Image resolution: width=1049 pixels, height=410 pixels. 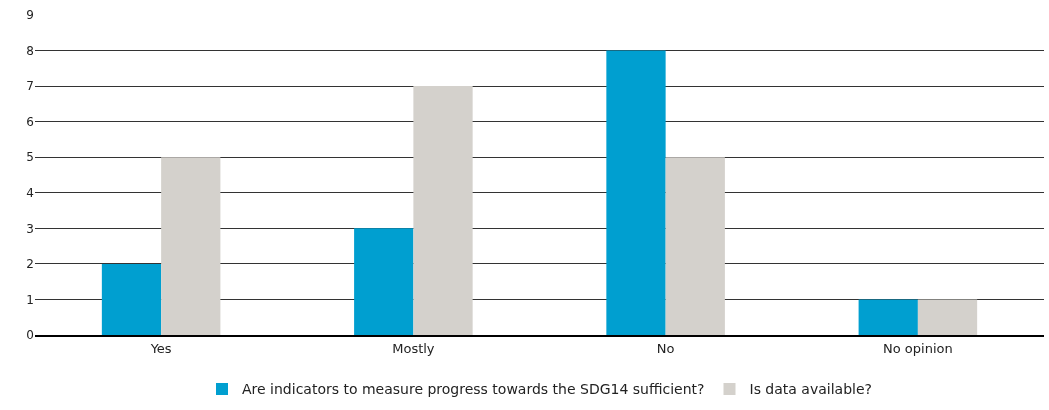 What do you see at coordinates (473, 389) in the screenshot?
I see `legend-label: Are indicators to measure progress towards the SDG14 sufficient?` at bounding box center [473, 389].